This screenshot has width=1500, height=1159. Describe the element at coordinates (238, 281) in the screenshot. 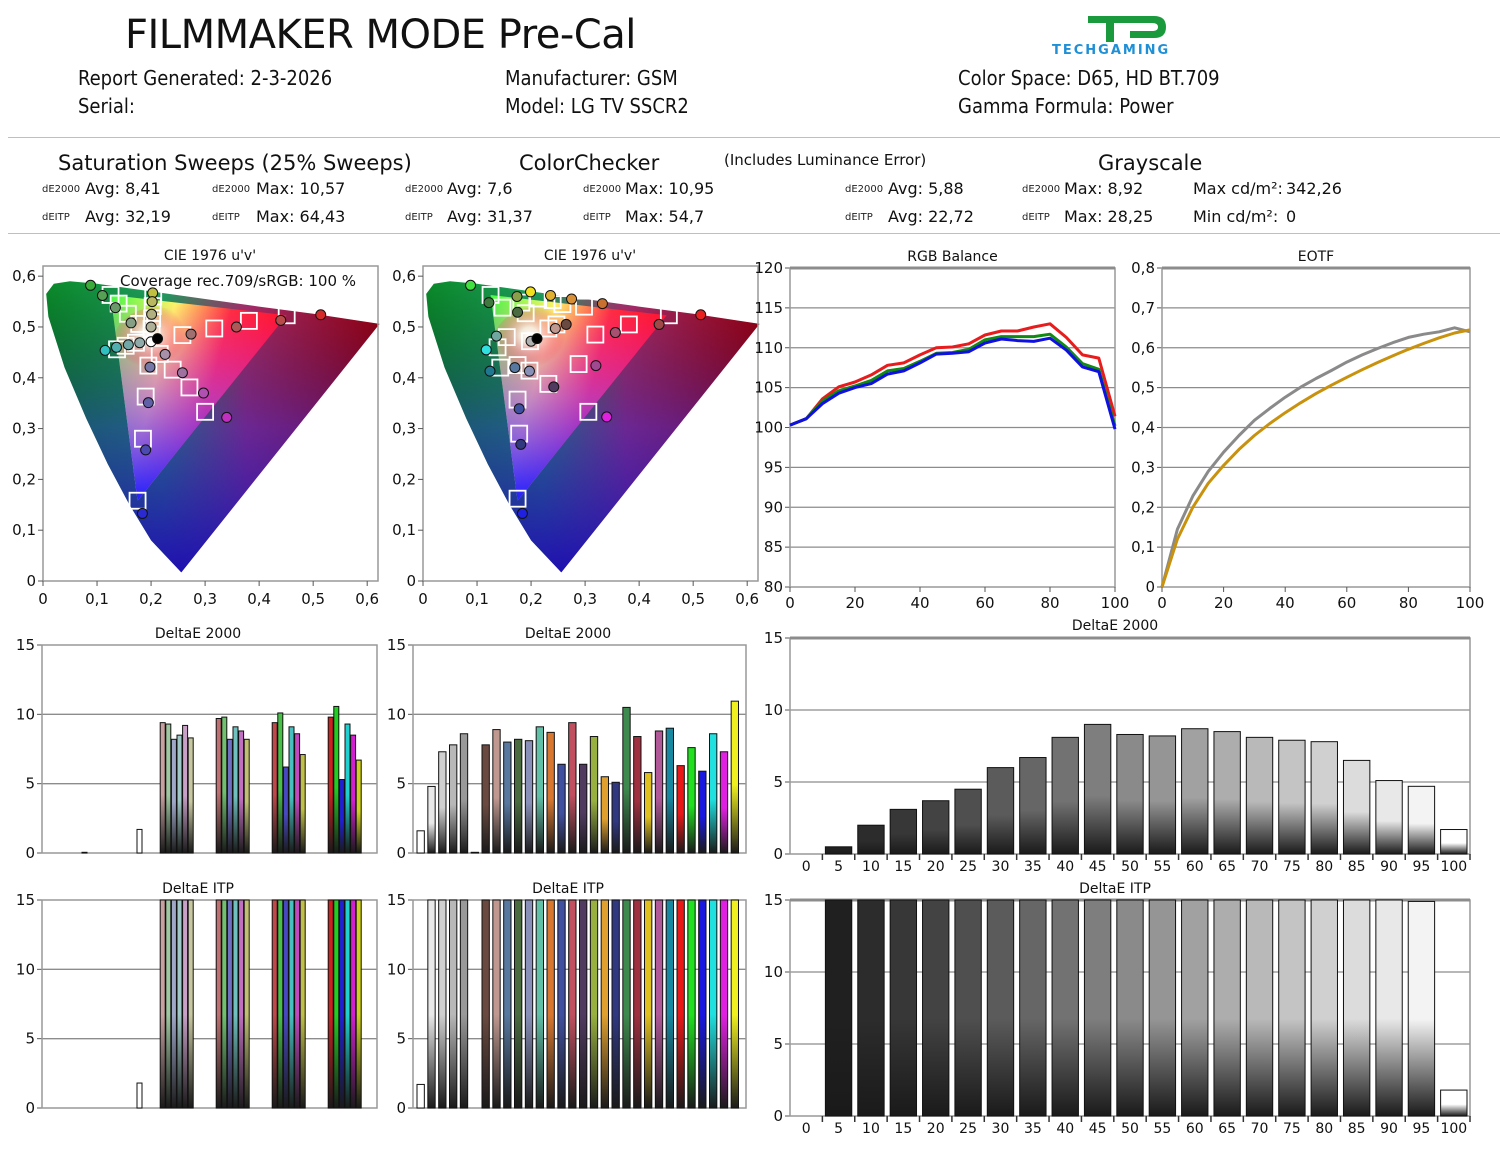

I see `coverage-annotation: Coverage rec.709/sRGB: 100 %` at that location.